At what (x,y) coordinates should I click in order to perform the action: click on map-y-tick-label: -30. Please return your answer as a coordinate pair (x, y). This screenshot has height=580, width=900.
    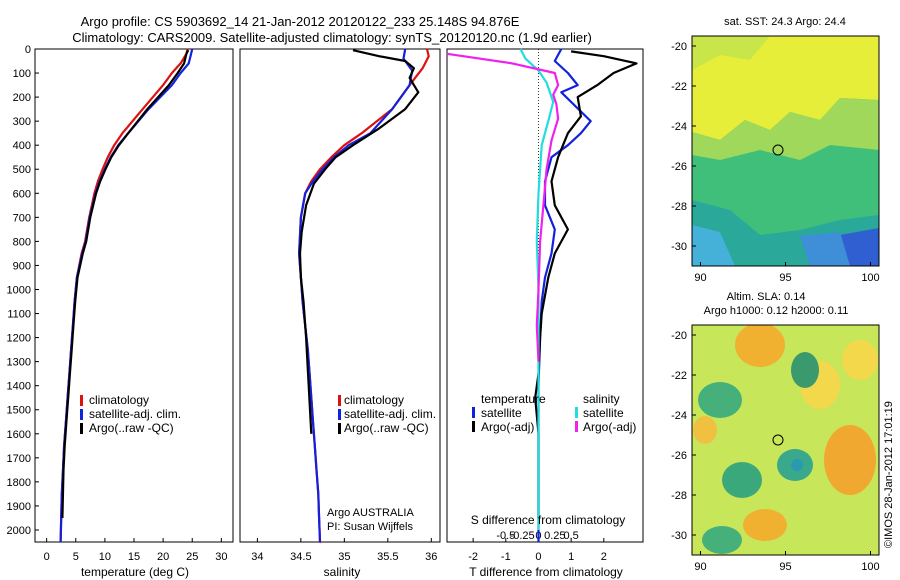
    Looking at the image, I should click on (679, 247).